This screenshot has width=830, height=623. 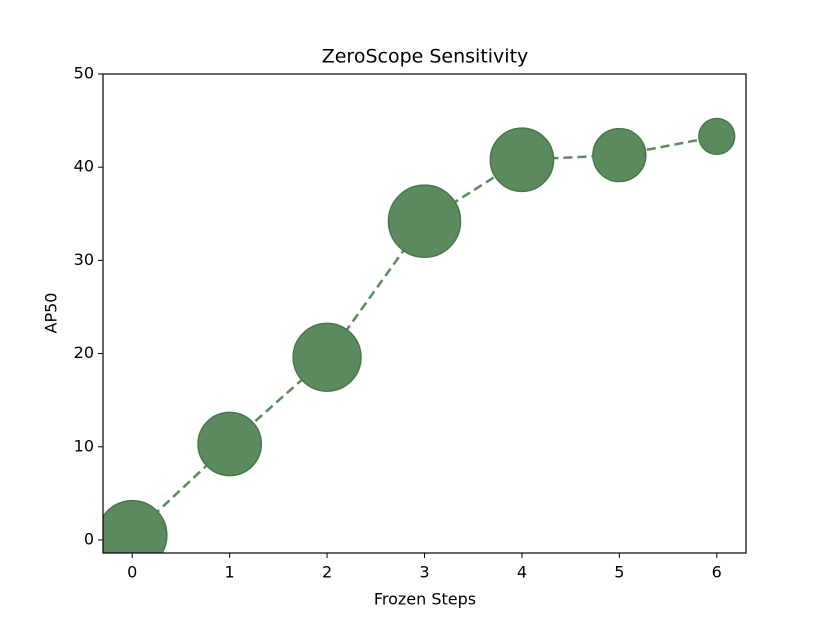 What do you see at coordinates (424, 572) in the screenshot?
I see `x-tick-label: 3` at bounding box center [424, 572].